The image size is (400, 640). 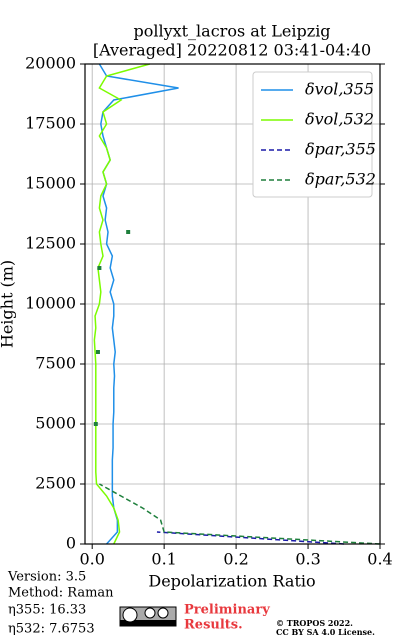 I want to click on legend-label: δvol,532, so click(x=339, y=119).